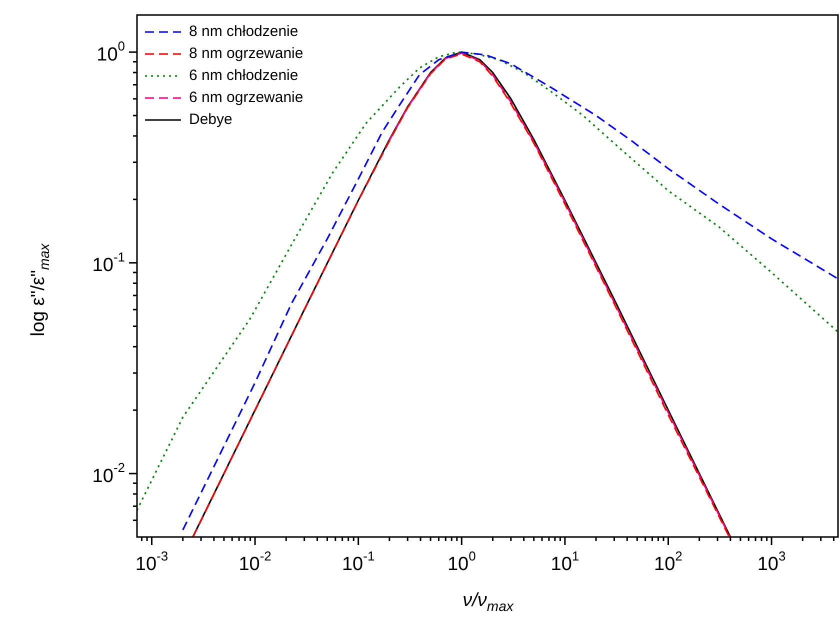 This screenshot has width=839, height=631. Describe the element at coordinates (210, 119) in the screenshot. I see `legend-label: Debye` at that location.